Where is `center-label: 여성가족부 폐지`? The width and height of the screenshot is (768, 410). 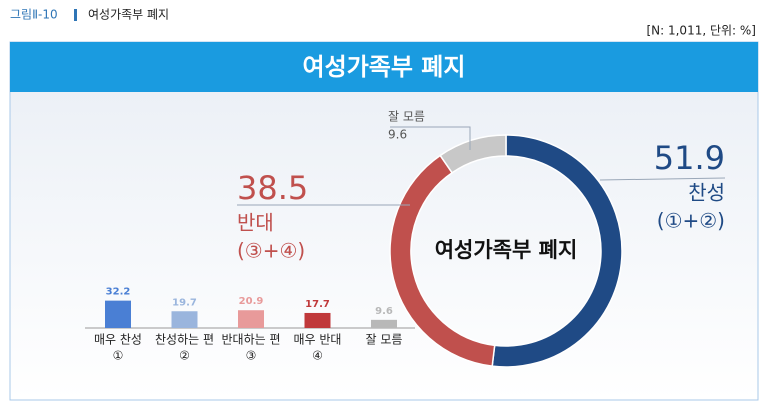
center-label: 여성가족부 폐지 is located at coordinates (506, 250).